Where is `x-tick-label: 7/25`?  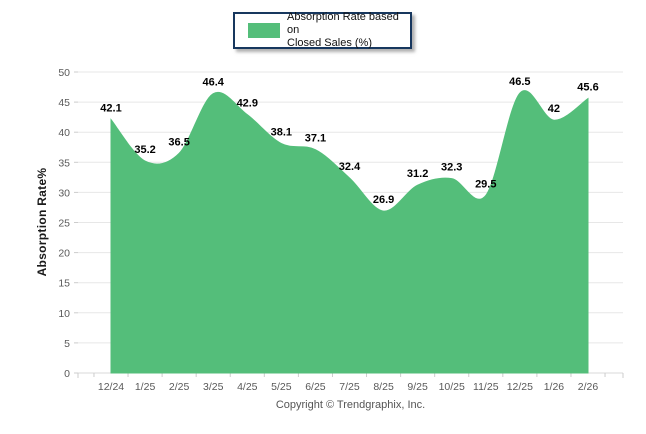
x-tick-label: 7/25 is located at coordinates (349, 387).